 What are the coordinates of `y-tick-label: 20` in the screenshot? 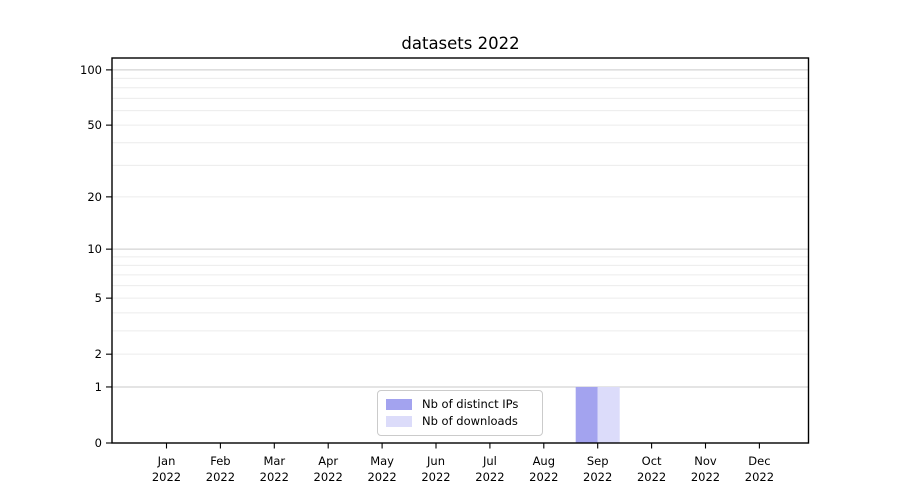 It's located at (94, 197).